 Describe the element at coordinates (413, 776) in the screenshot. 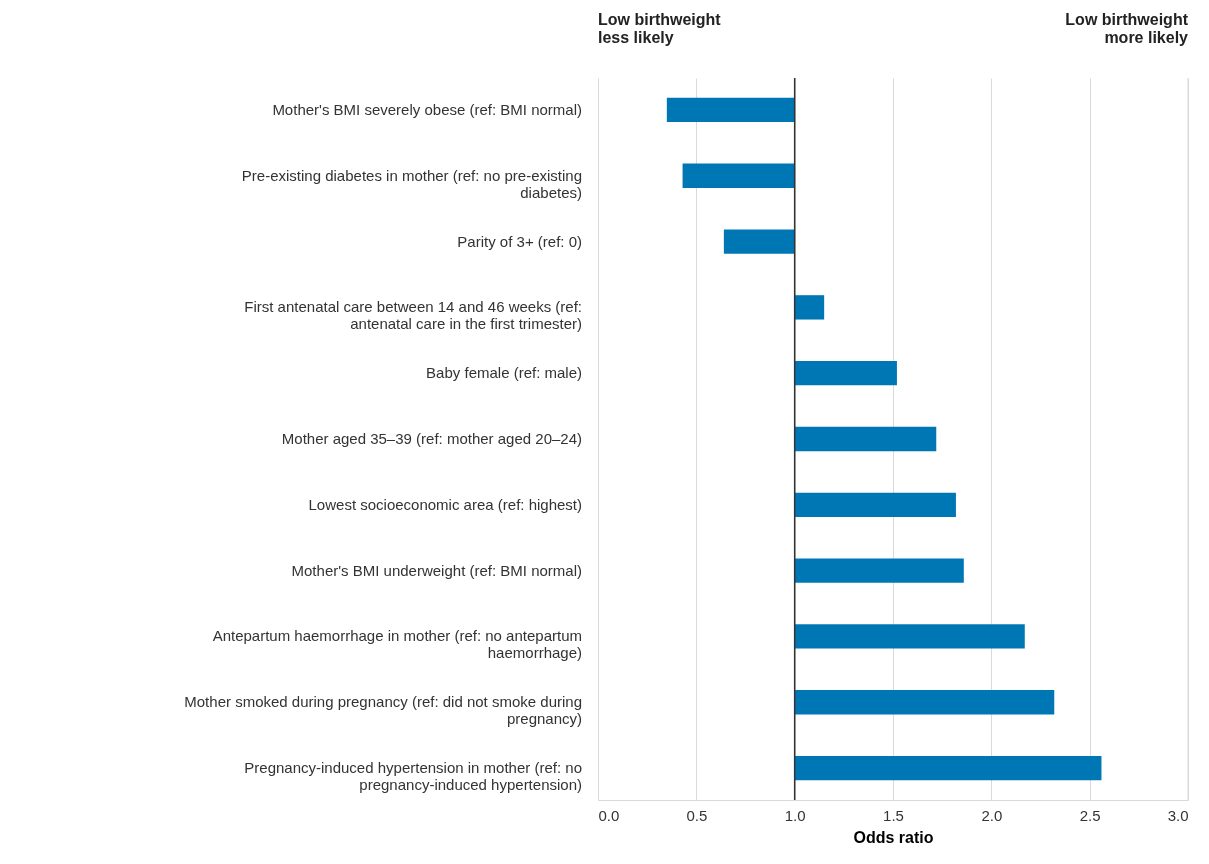

I see `y-tick-label: Pregnancy-induced hypertension in mother (ref: no pregnancy-induced hypertension)` at that location.